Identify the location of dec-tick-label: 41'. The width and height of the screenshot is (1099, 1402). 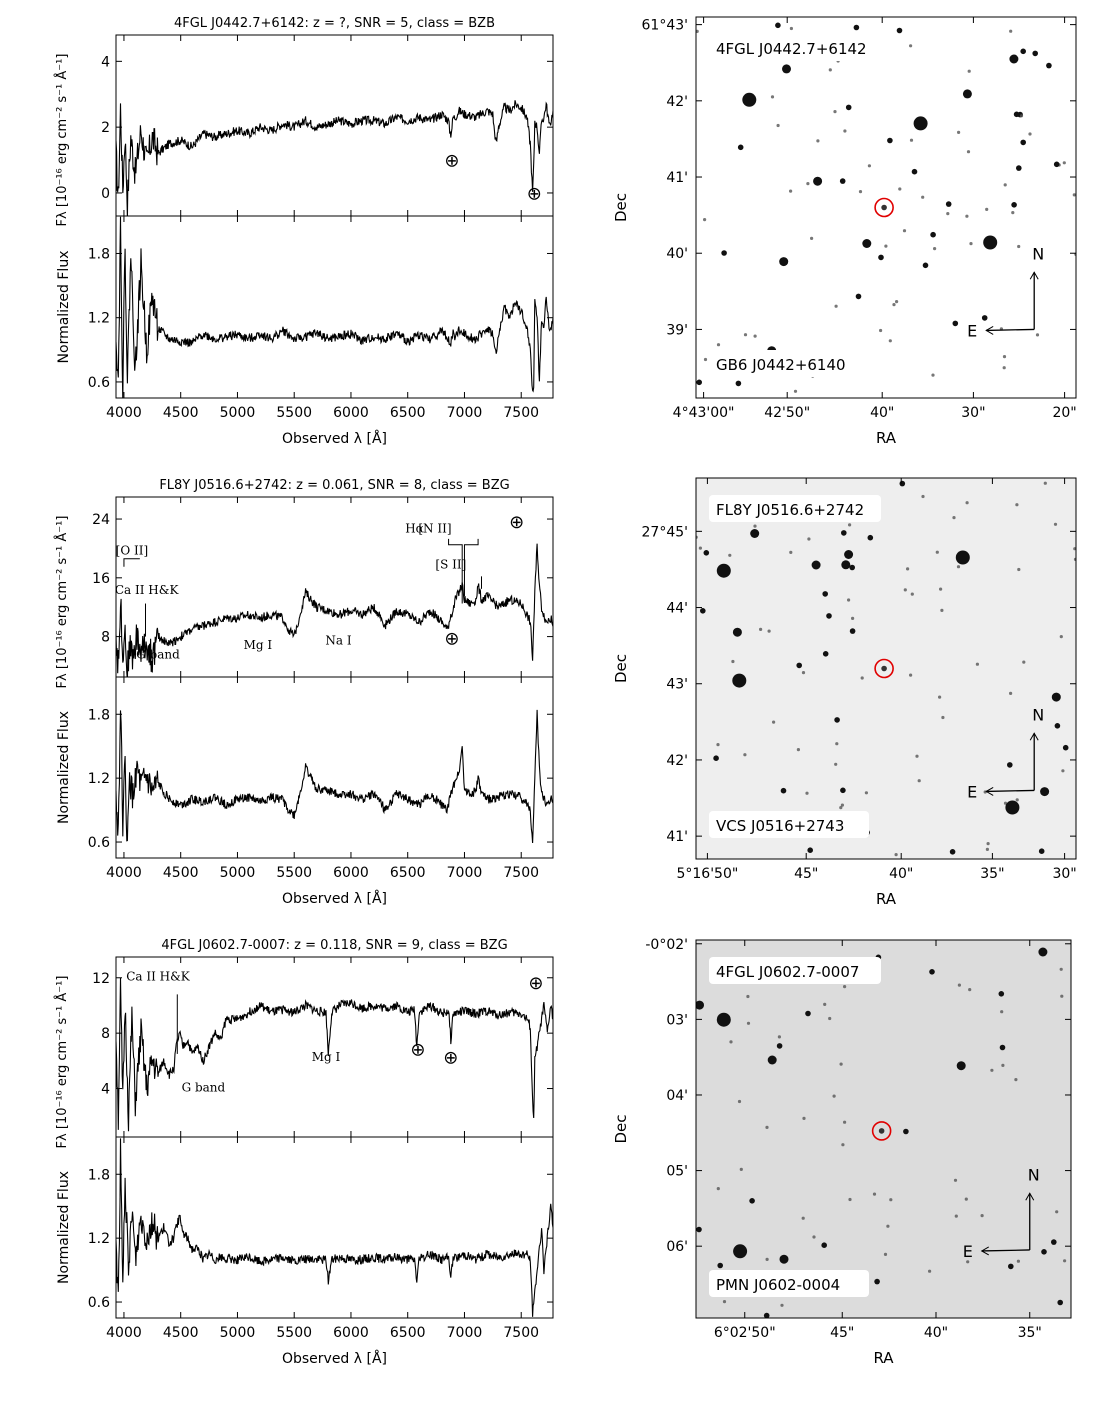
(677, 837).